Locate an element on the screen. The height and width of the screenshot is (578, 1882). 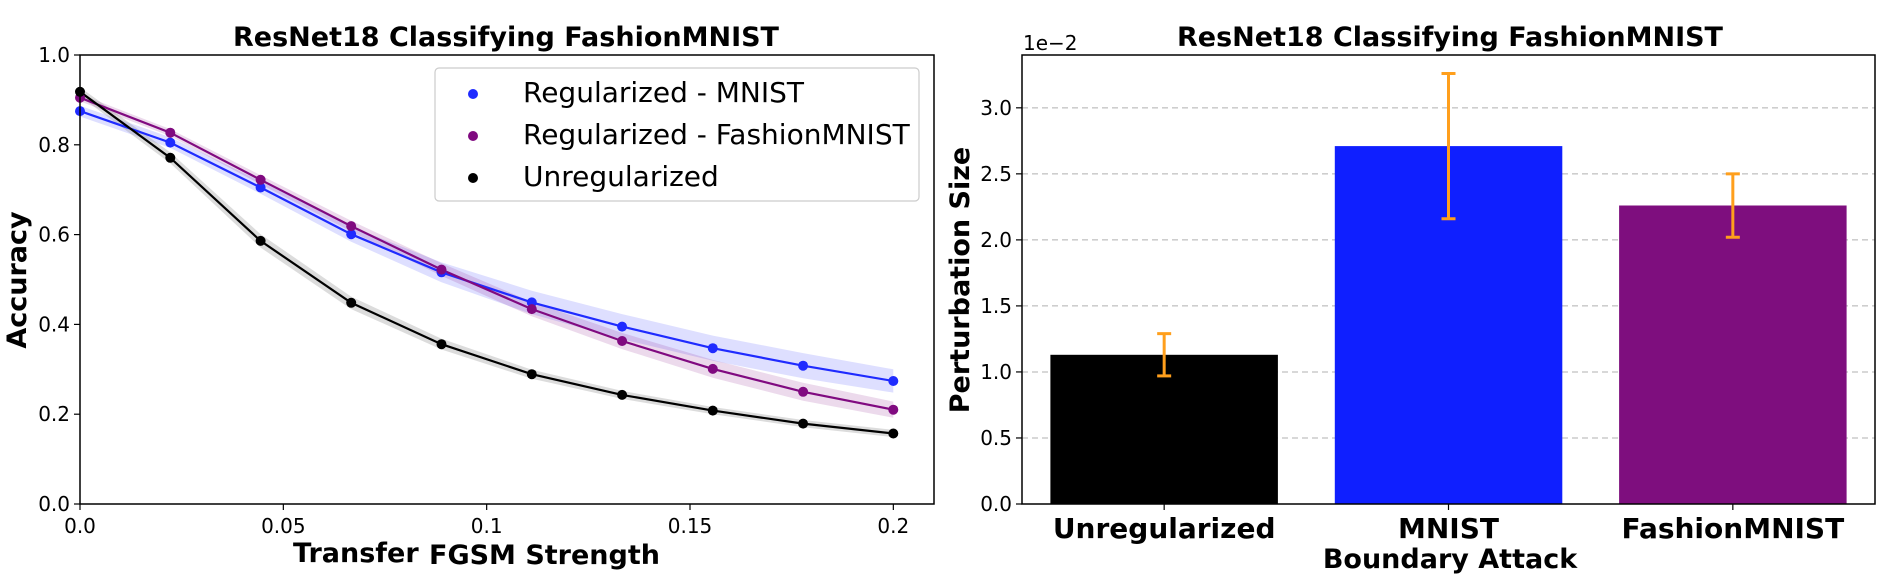
legend-label-regularized-fashionmnist: Regularized - FashionMNIST is located at coordinates (717, 134).